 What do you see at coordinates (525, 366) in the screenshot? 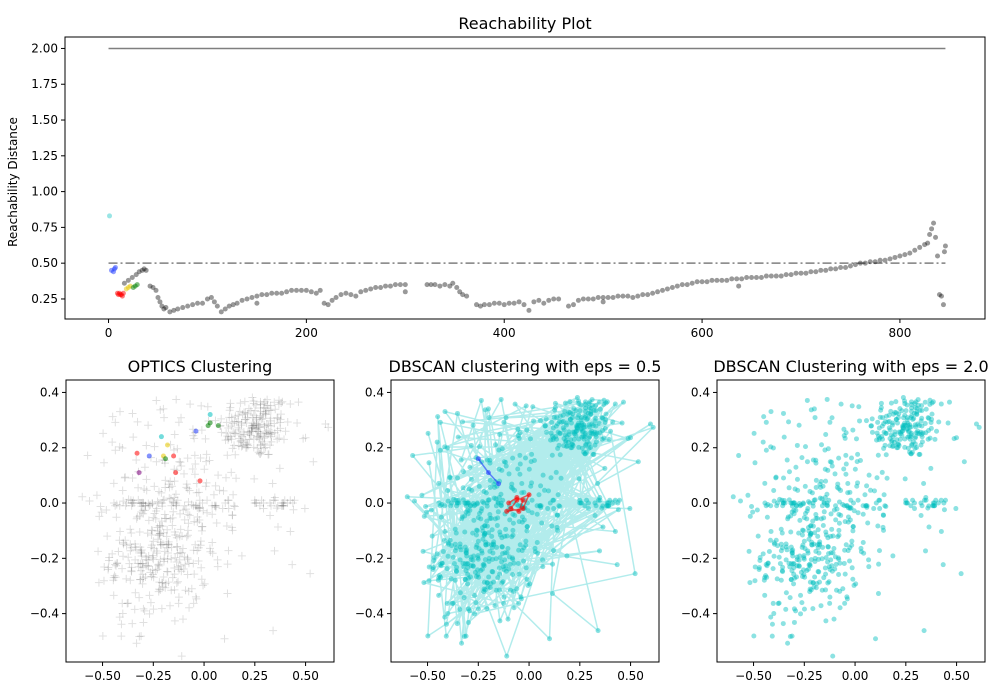
I see `dbscan-05-title: DBSCAN clustering with eps = 0.5` at bounding box center [525, 366].